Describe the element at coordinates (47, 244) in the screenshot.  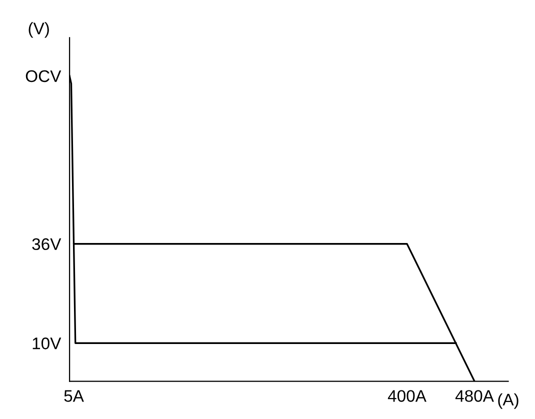
I see `y-tick-label: 36V` at that location.